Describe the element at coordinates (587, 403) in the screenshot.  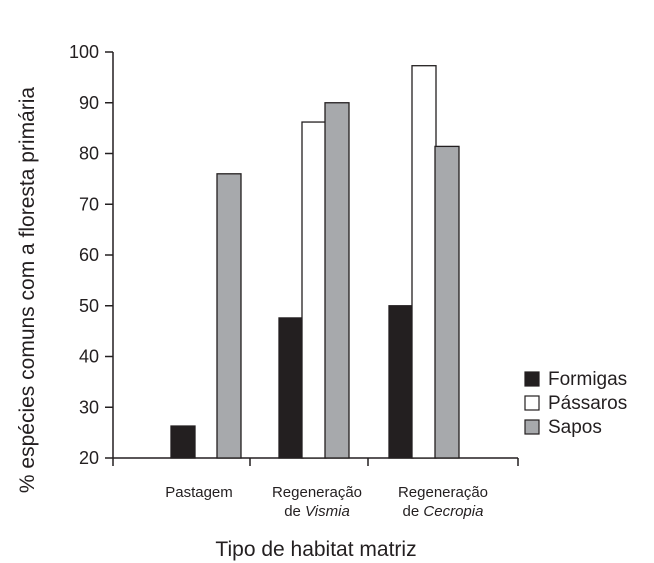
I see `legend-label: Pássaros` at that location.